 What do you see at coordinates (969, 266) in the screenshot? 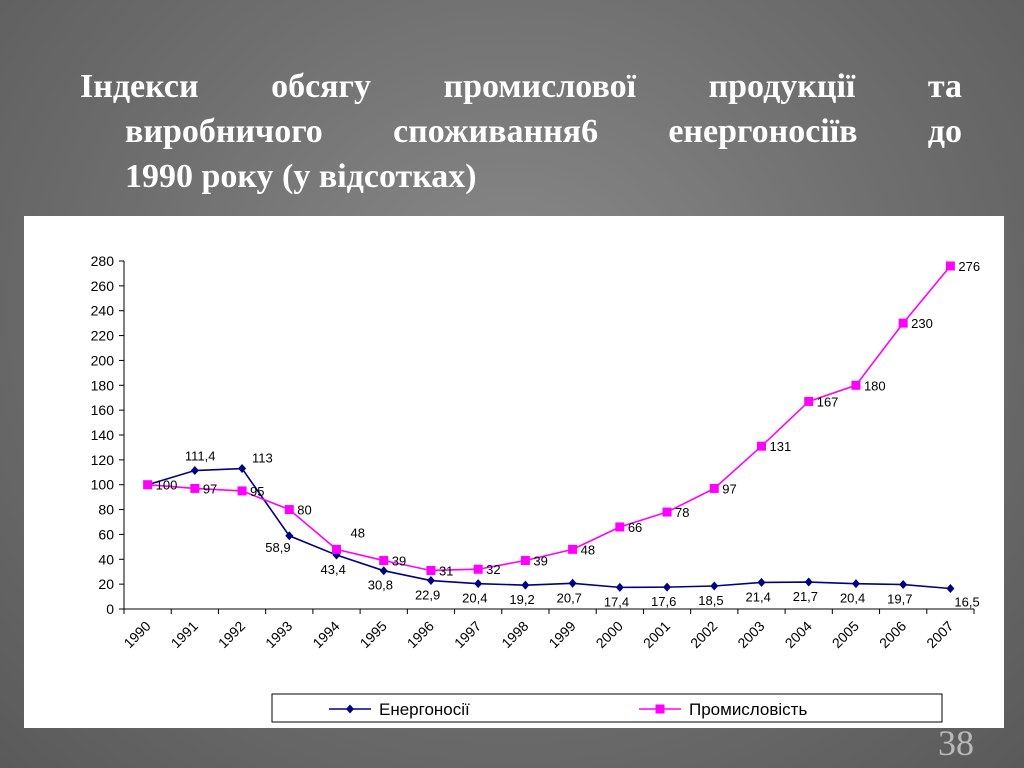
I see `data-label: 276` at bounding box center [969, 266].